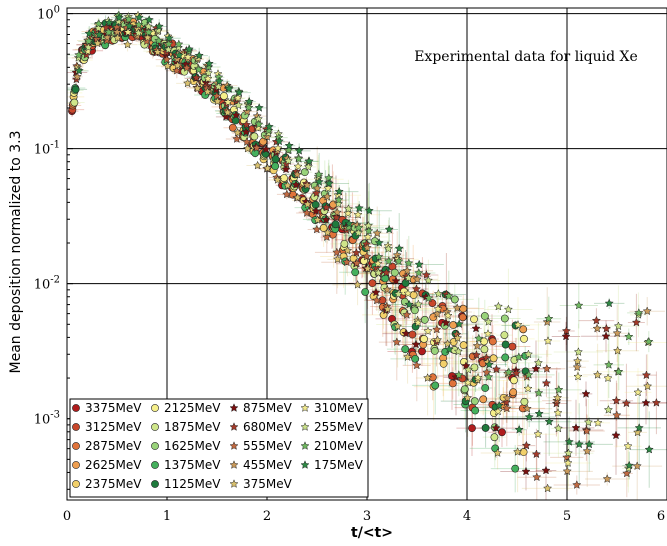 This screenshot has height=546, width=667. I want to click on legend-label: 1875MeV, so click(192, 427).